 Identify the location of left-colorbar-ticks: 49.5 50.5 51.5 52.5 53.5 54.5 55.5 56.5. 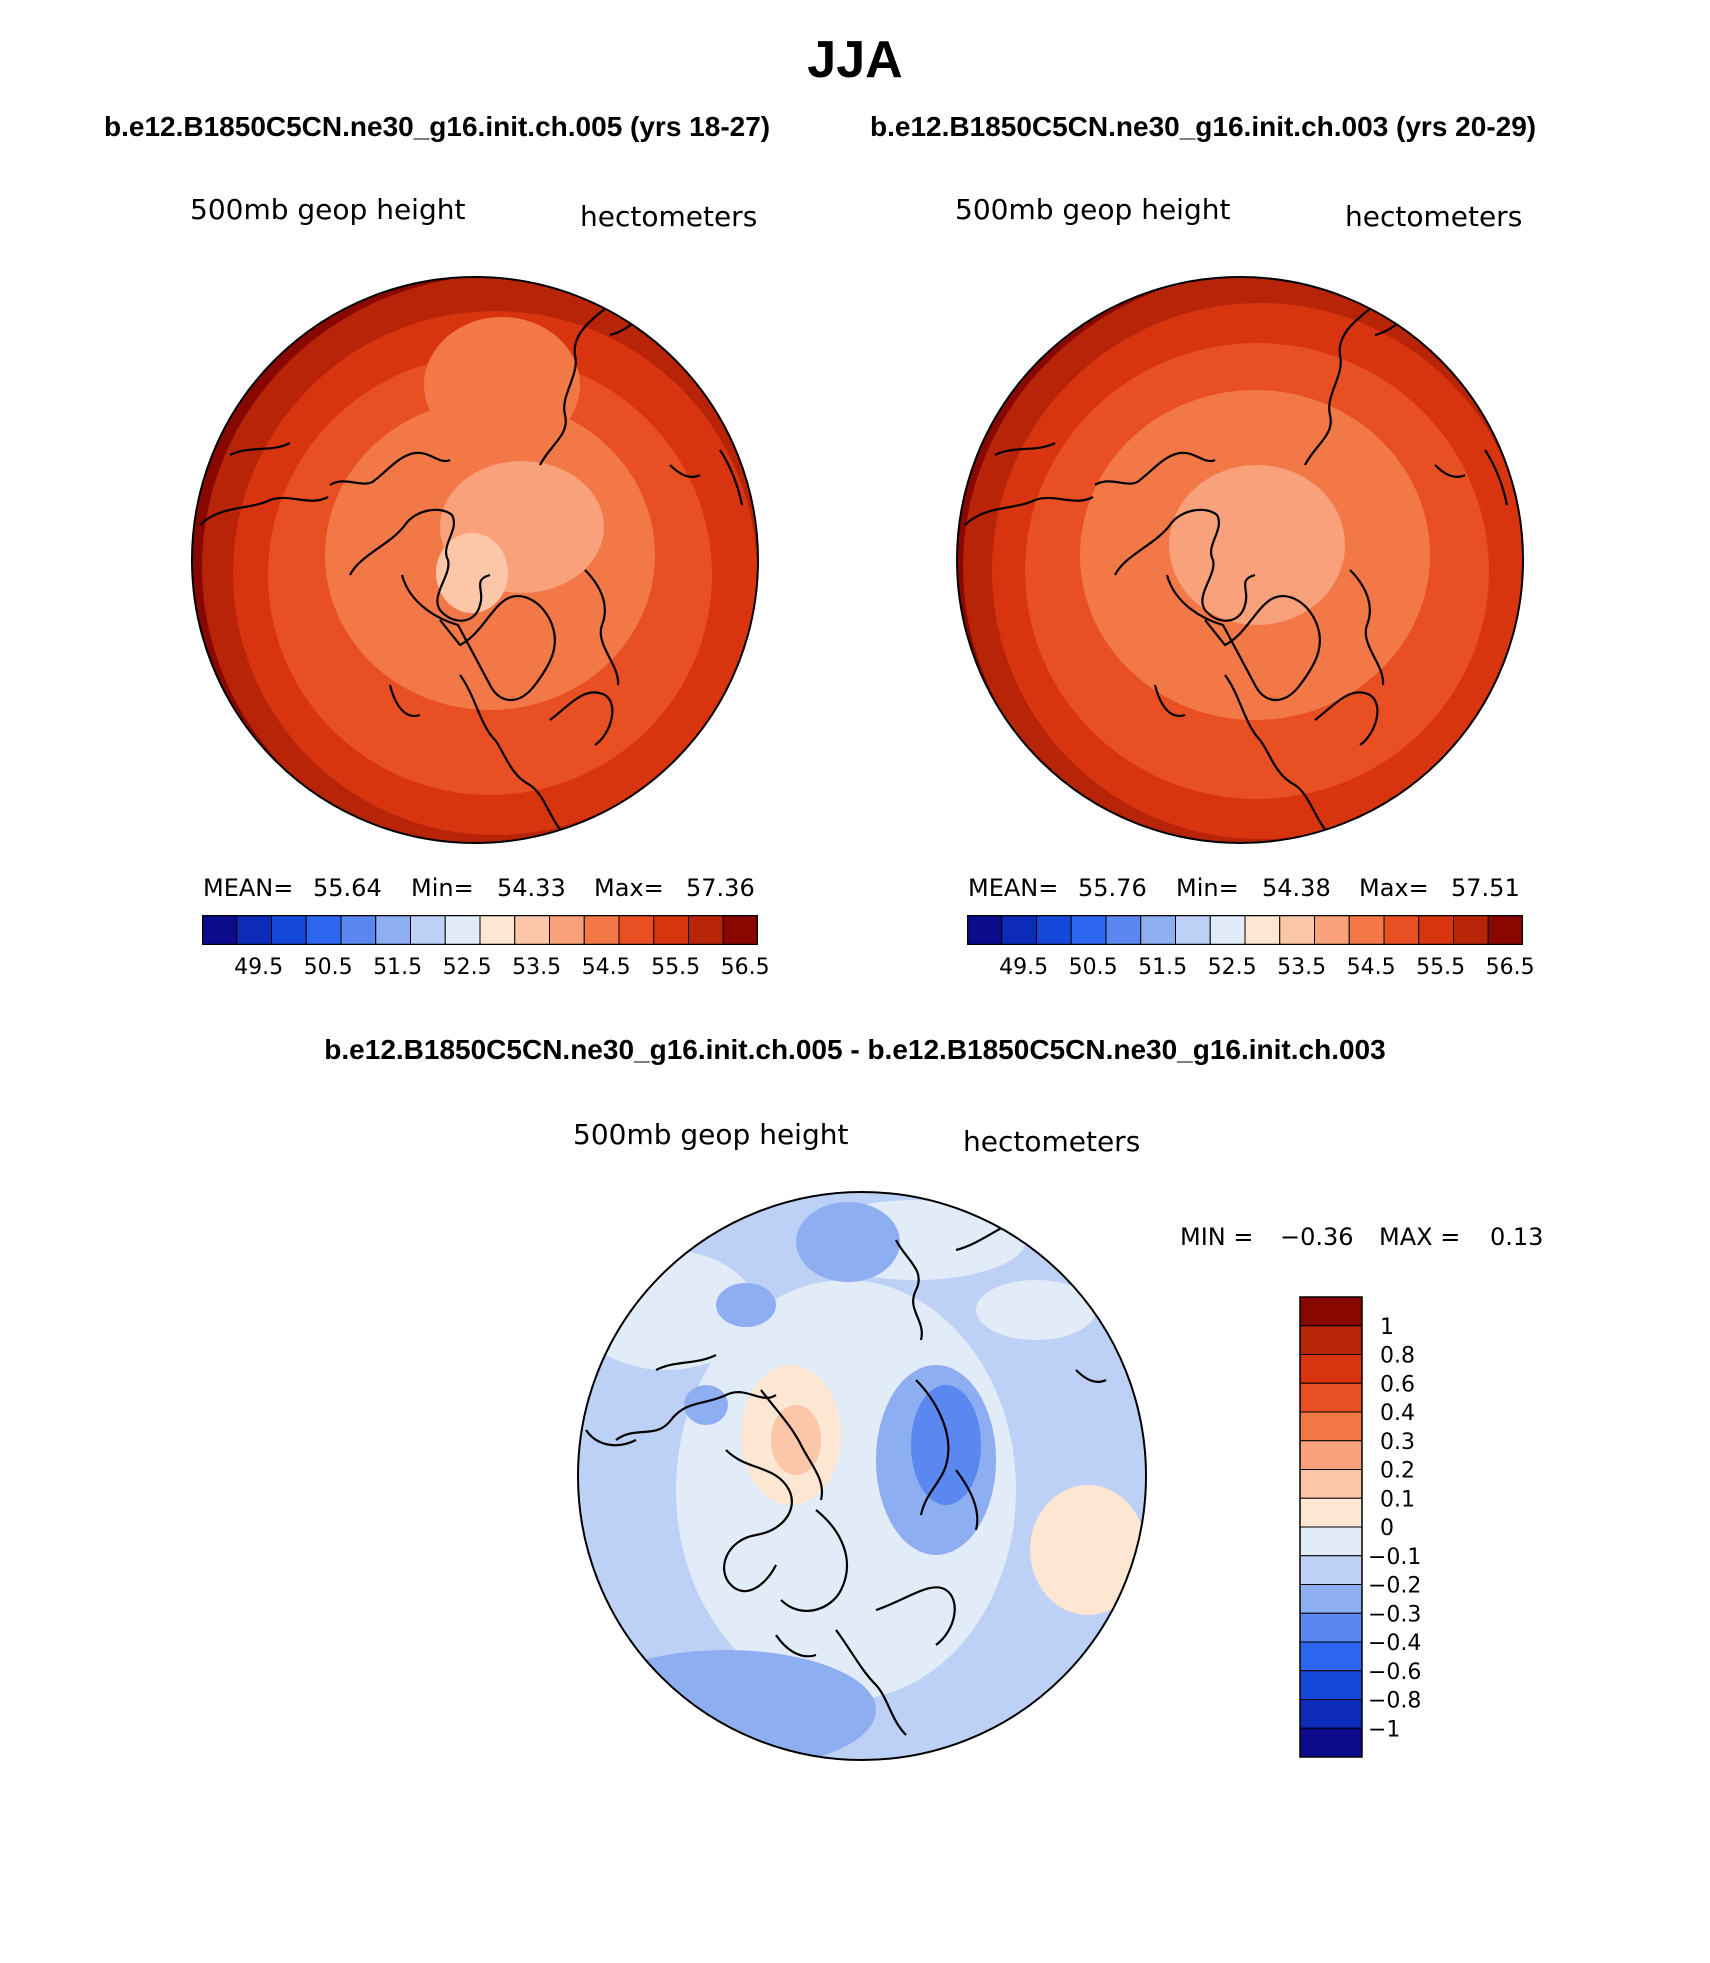
(486, 970).